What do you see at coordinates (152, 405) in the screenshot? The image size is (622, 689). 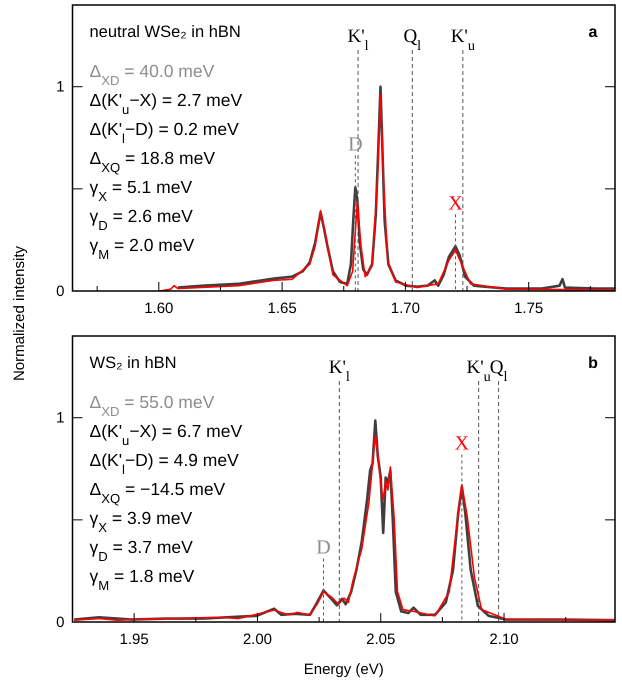 I see `annotation: Δ$_{XD}$ = 55.0 meV` at bounding box center [152, 405].